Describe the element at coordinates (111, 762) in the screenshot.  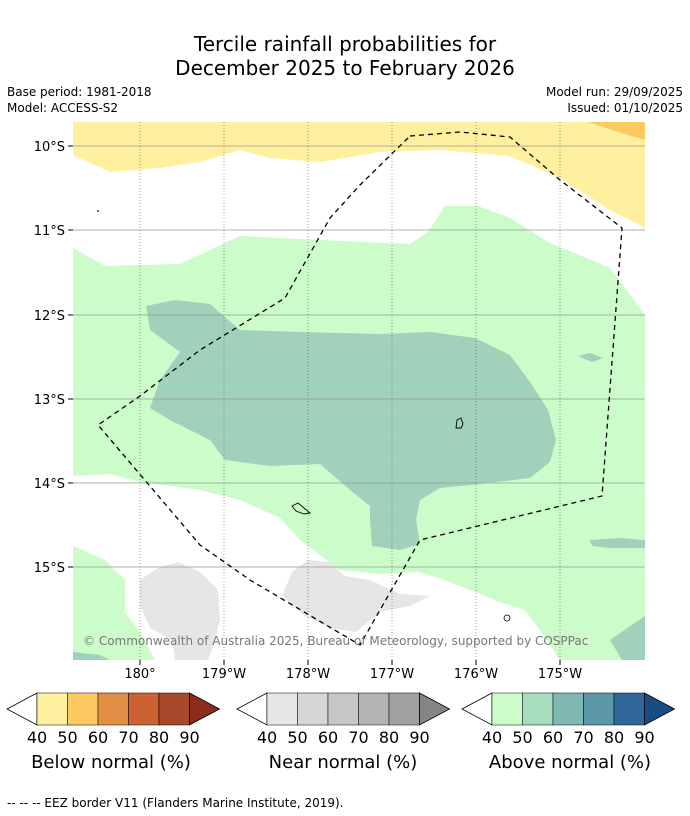
I see `legend-below-caption: Below normal (%)` at that location.